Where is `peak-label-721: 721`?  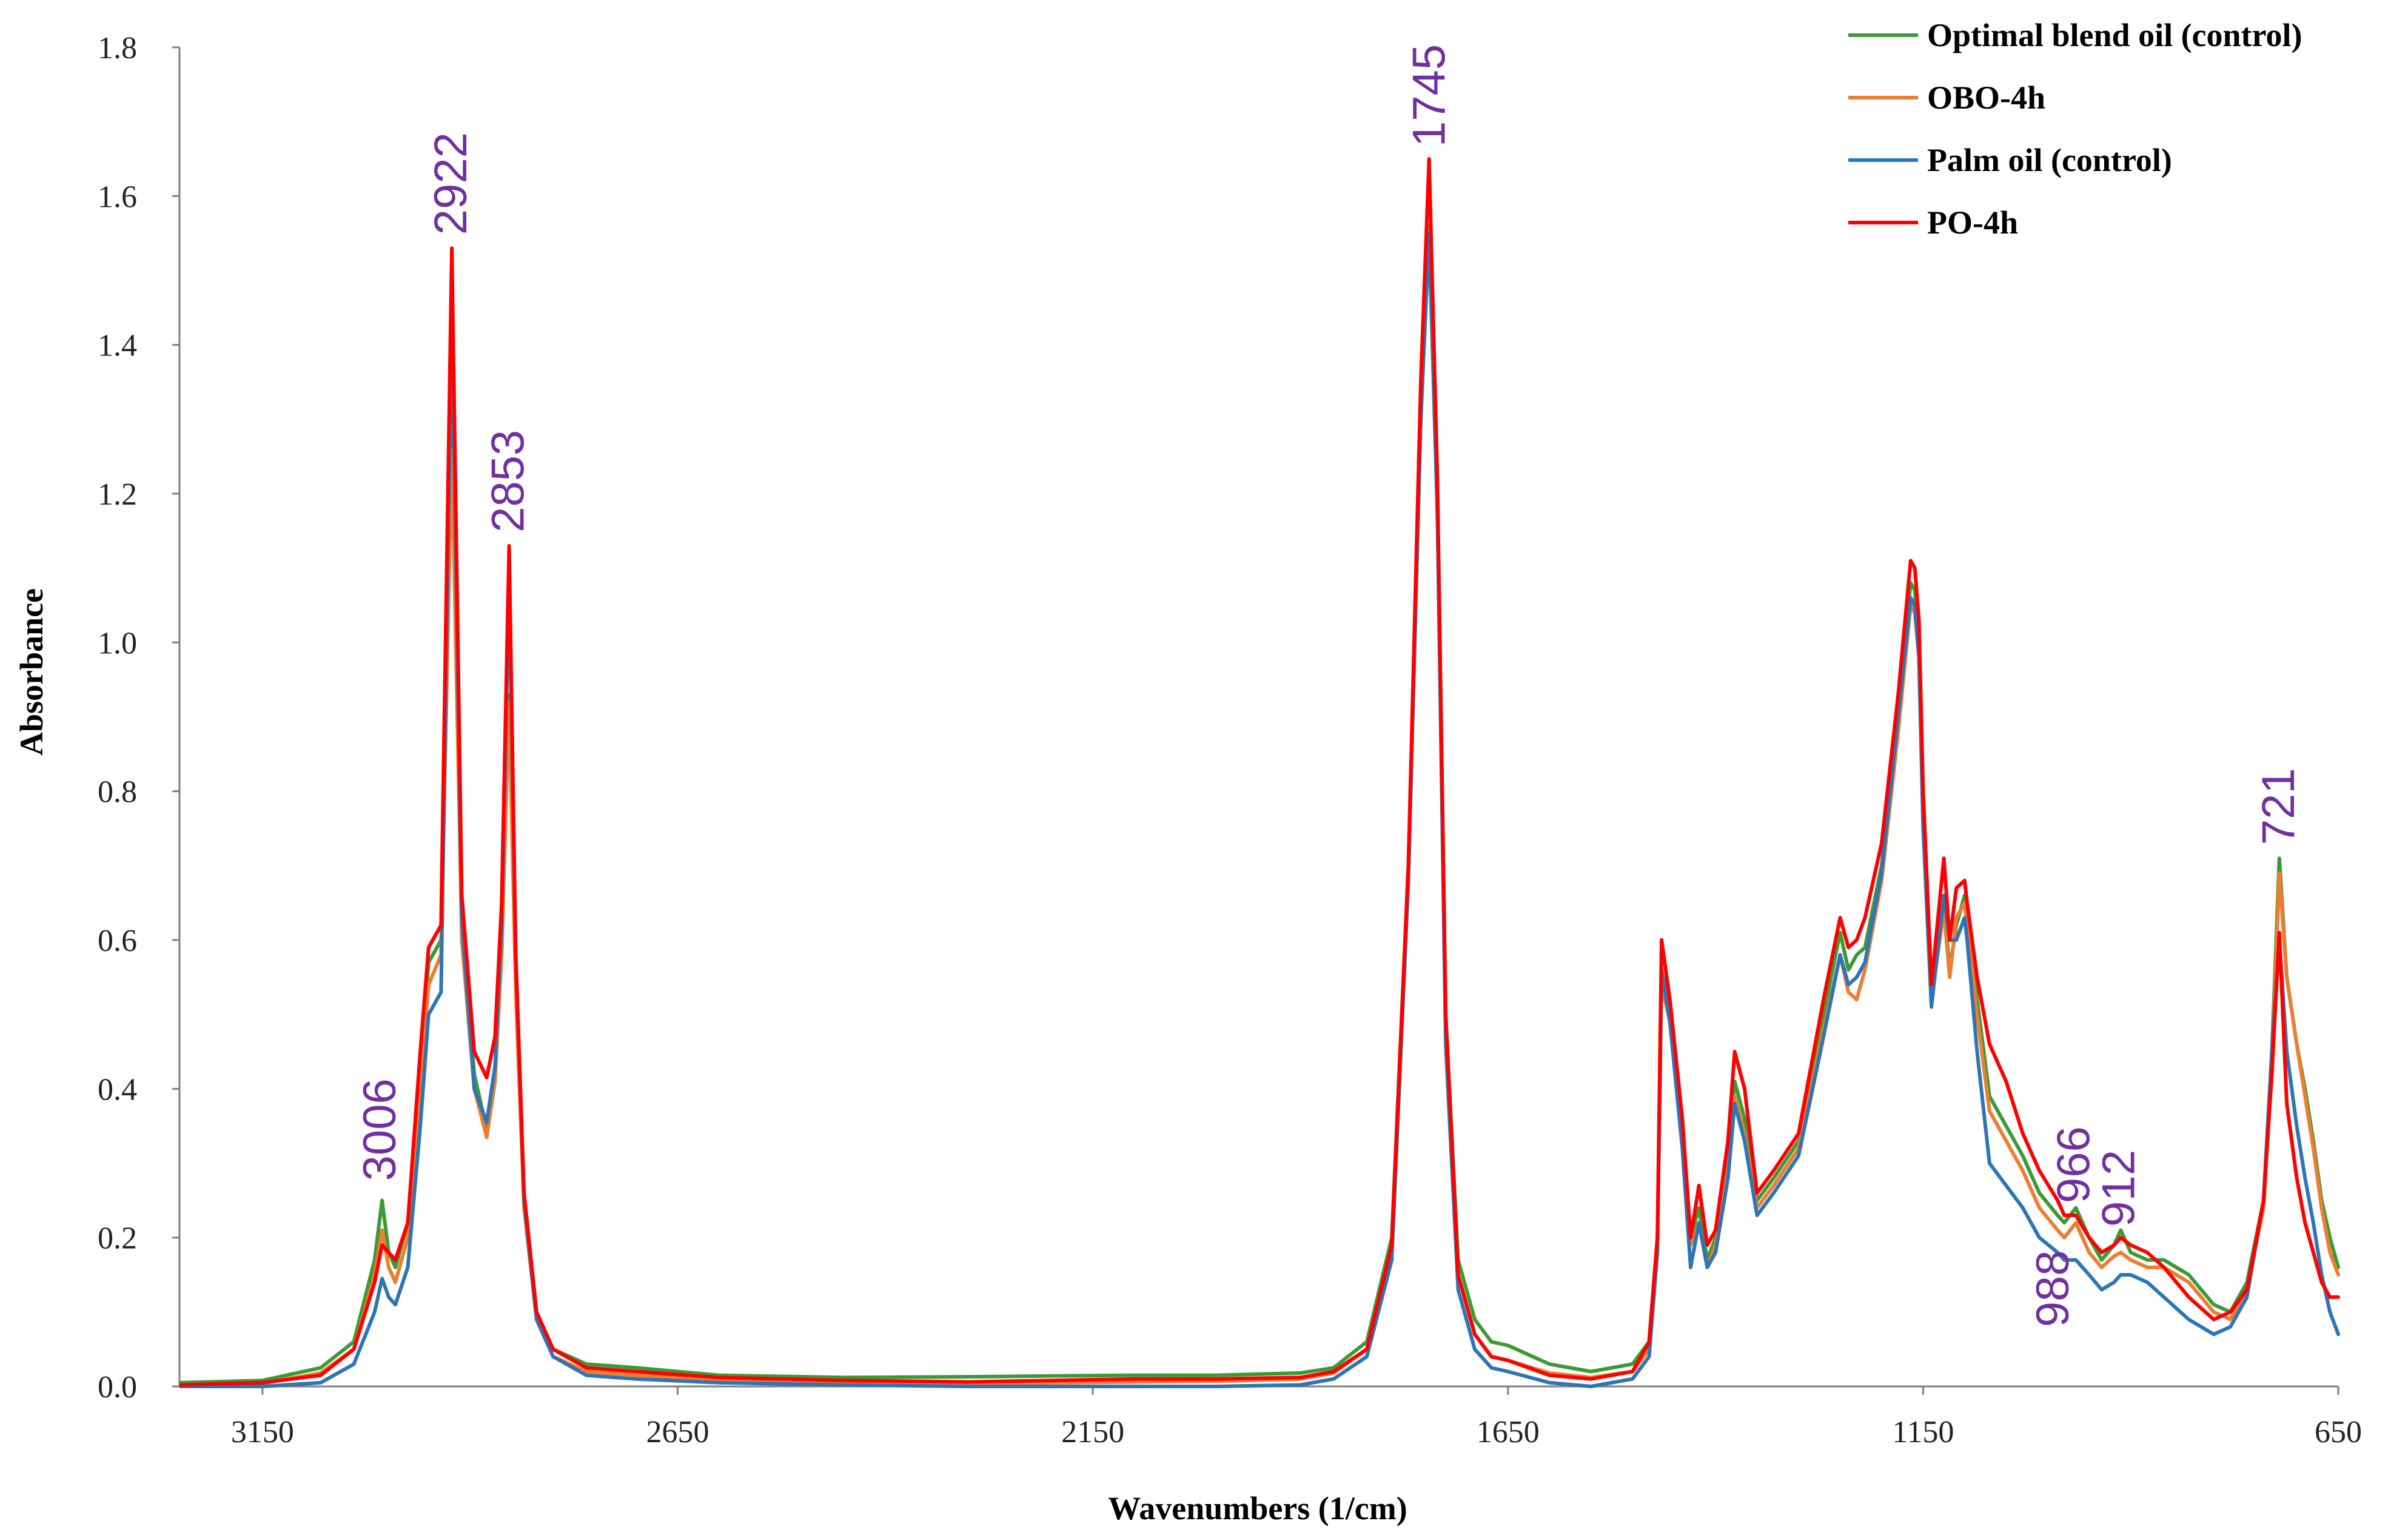 peak-label-721: 721 is located at coordinates (2279, 806).